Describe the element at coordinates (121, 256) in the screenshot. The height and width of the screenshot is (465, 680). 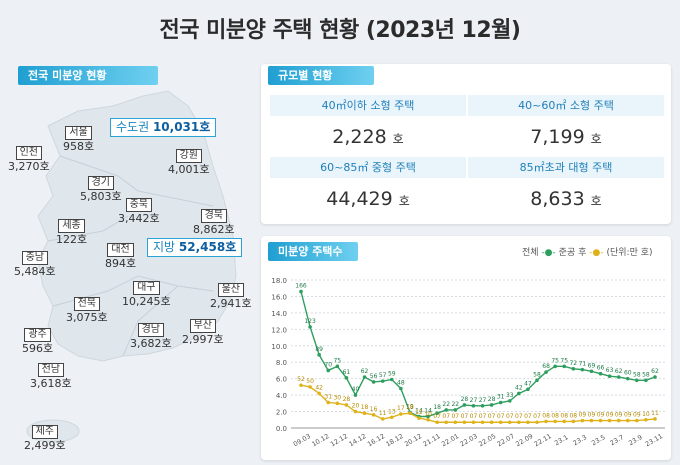
I see `region-daejeon: 대전 894호` at that location.